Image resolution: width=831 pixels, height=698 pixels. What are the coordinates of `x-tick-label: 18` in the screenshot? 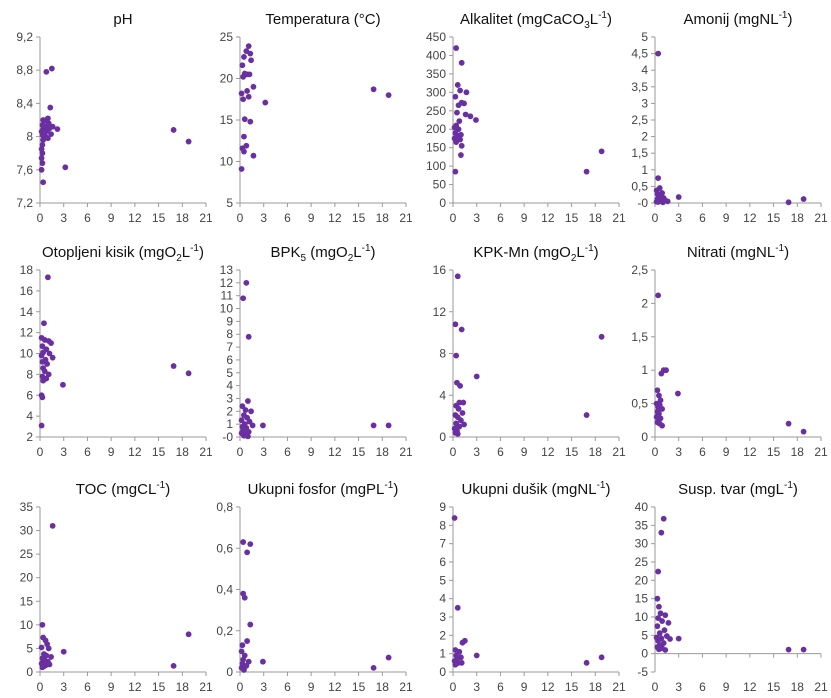 It's located at (798, 218).